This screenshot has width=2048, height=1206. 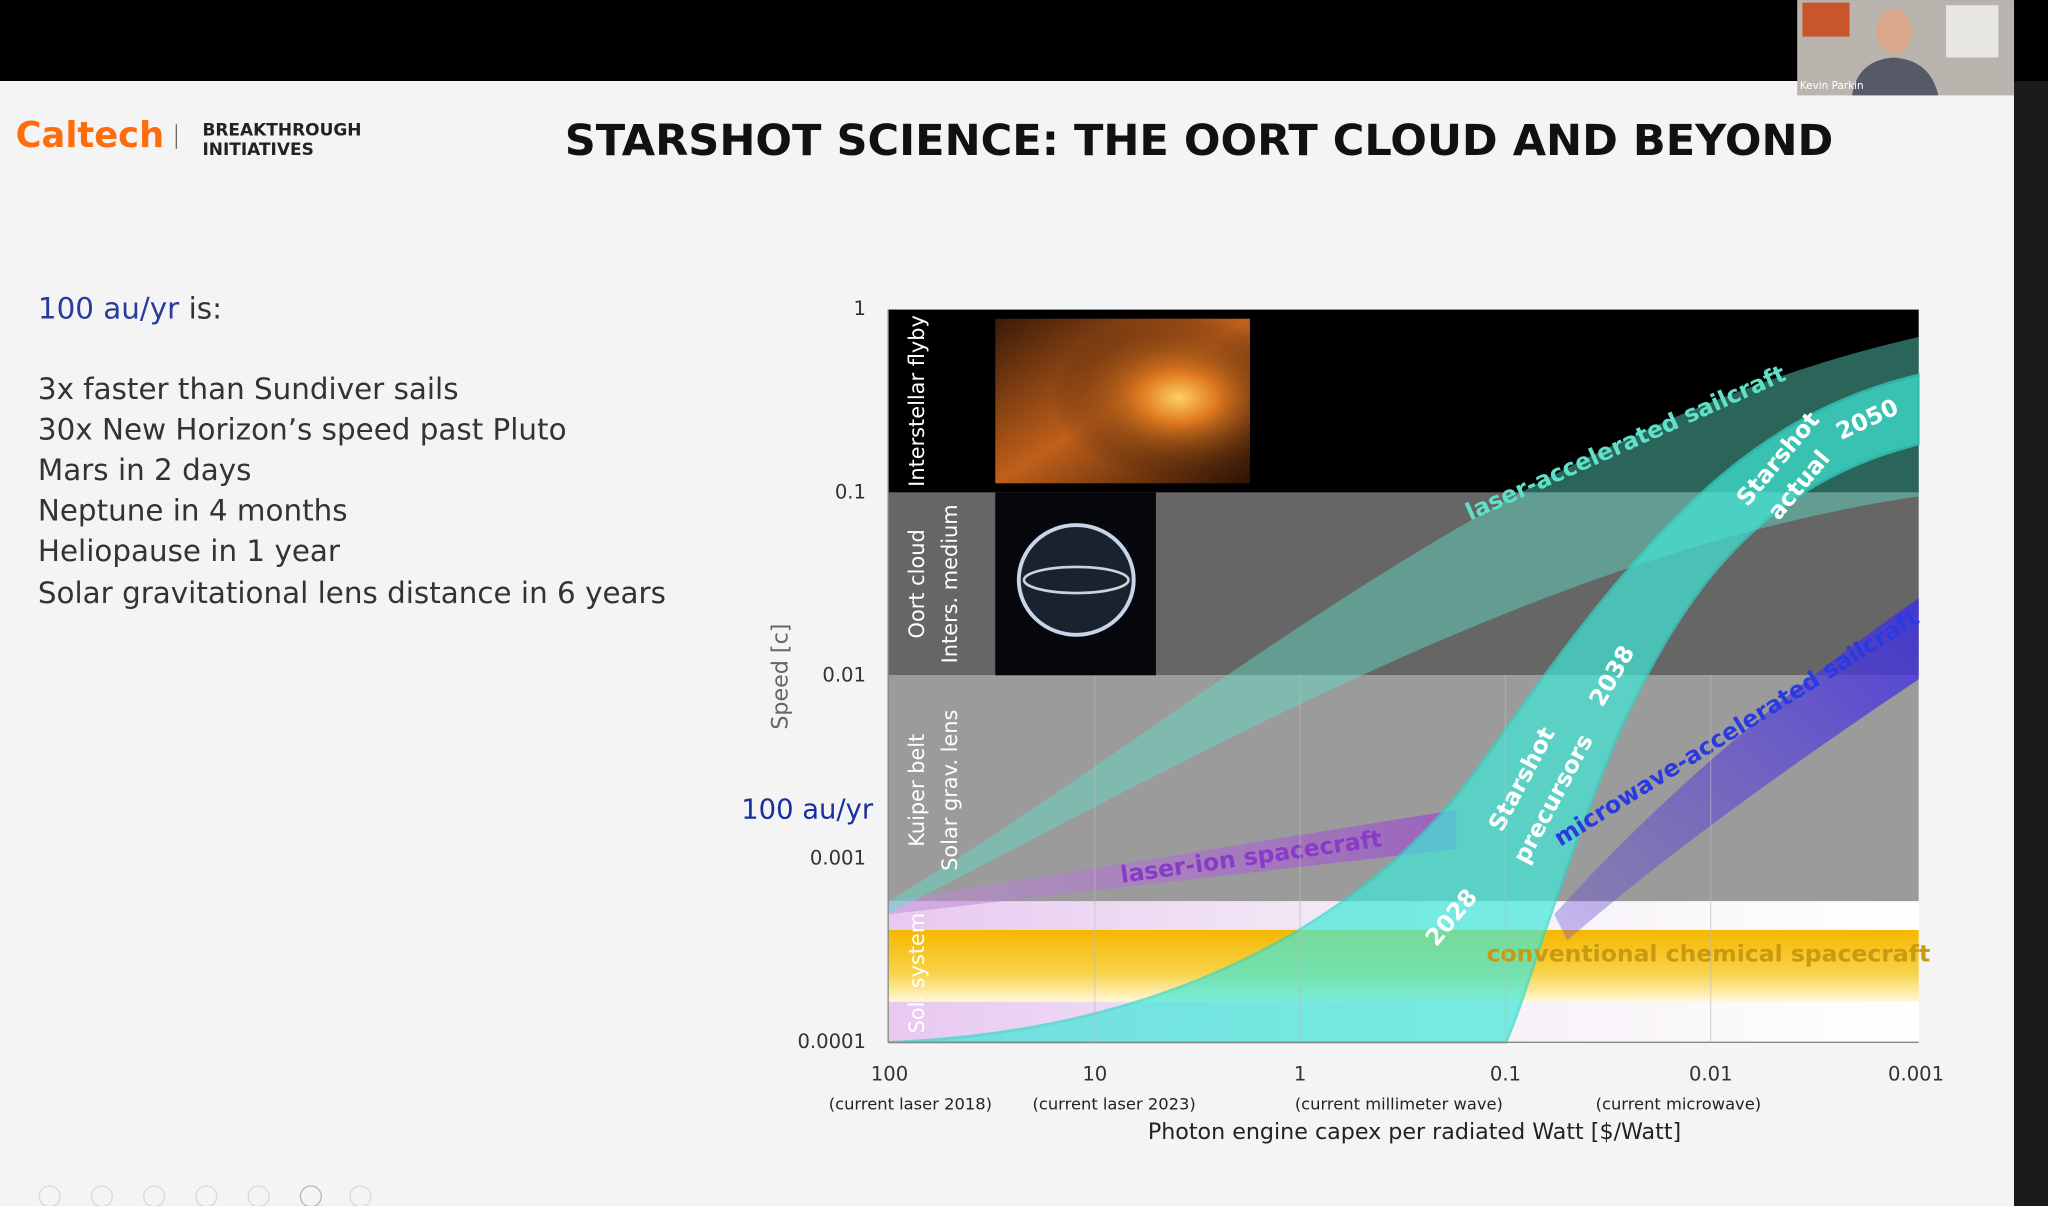 What do you see at coordinates (1736, 769) in the screenshot?
I see `microwave-band` at bounding box center [1736, 769].